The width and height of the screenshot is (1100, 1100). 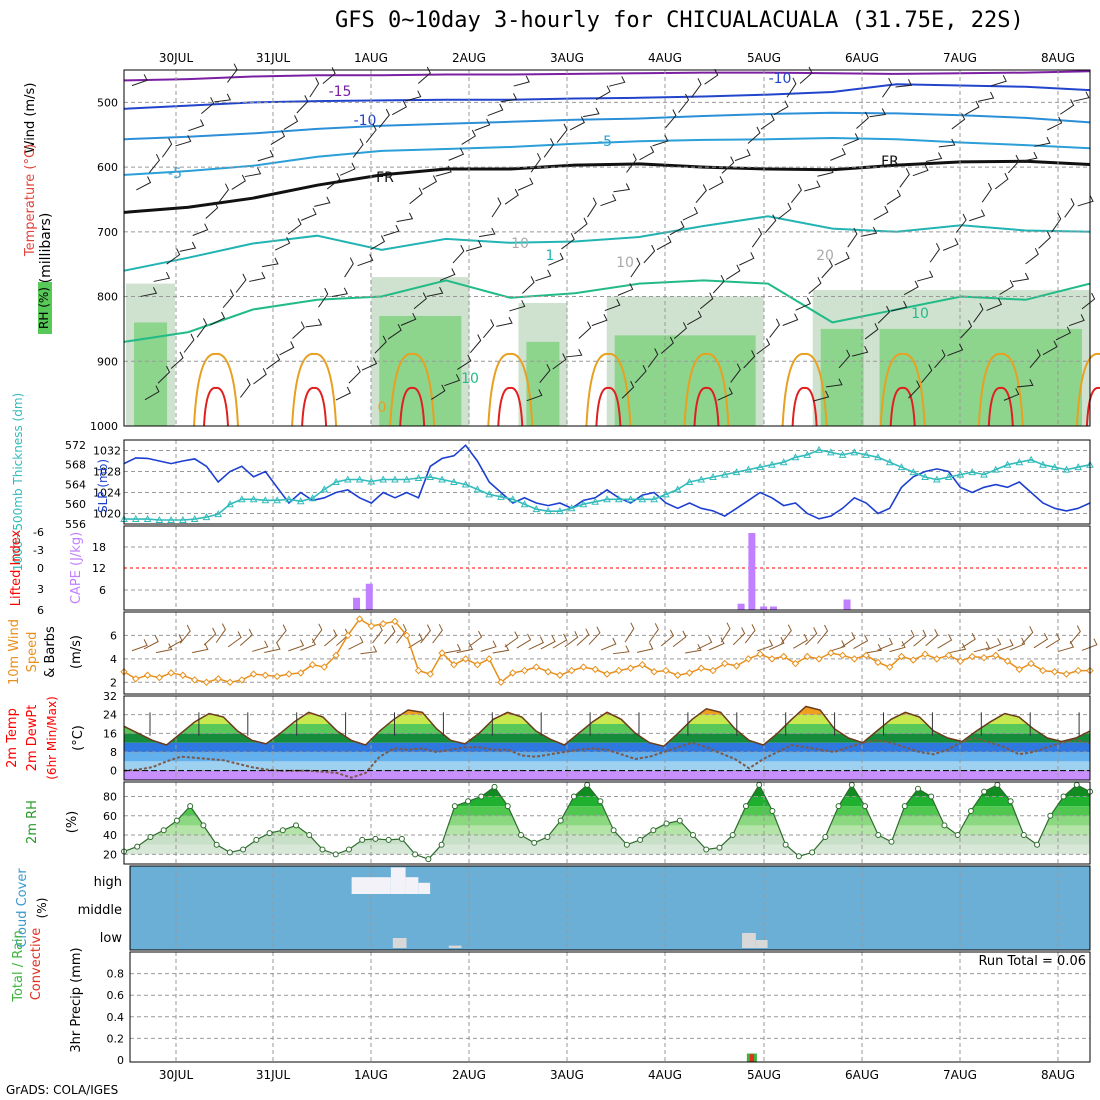 What do you see at coordinates (107, 167) in the screenshot?
I see `upper-air-tick-label: 600` at bounding box center [107, 167].